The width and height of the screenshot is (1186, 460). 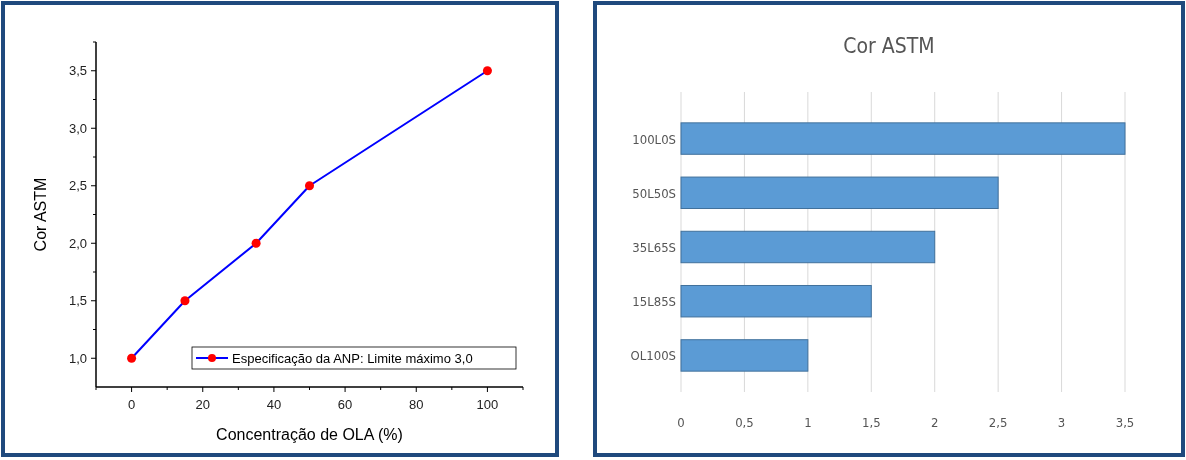 I want to click on y-tick-label: 2,0, so click(x=77, y=243).